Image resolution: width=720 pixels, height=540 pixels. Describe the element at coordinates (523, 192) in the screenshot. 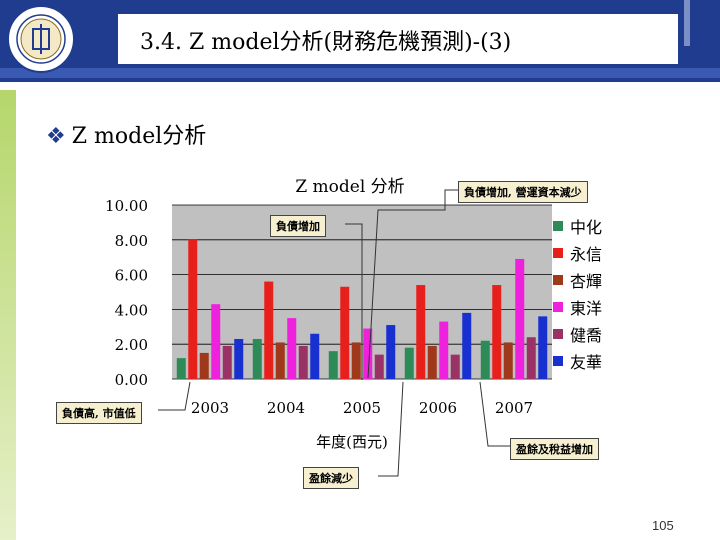

I see `callout-debt-increase-capital-decrease: 負債增加, 營運資本減少` at that location.